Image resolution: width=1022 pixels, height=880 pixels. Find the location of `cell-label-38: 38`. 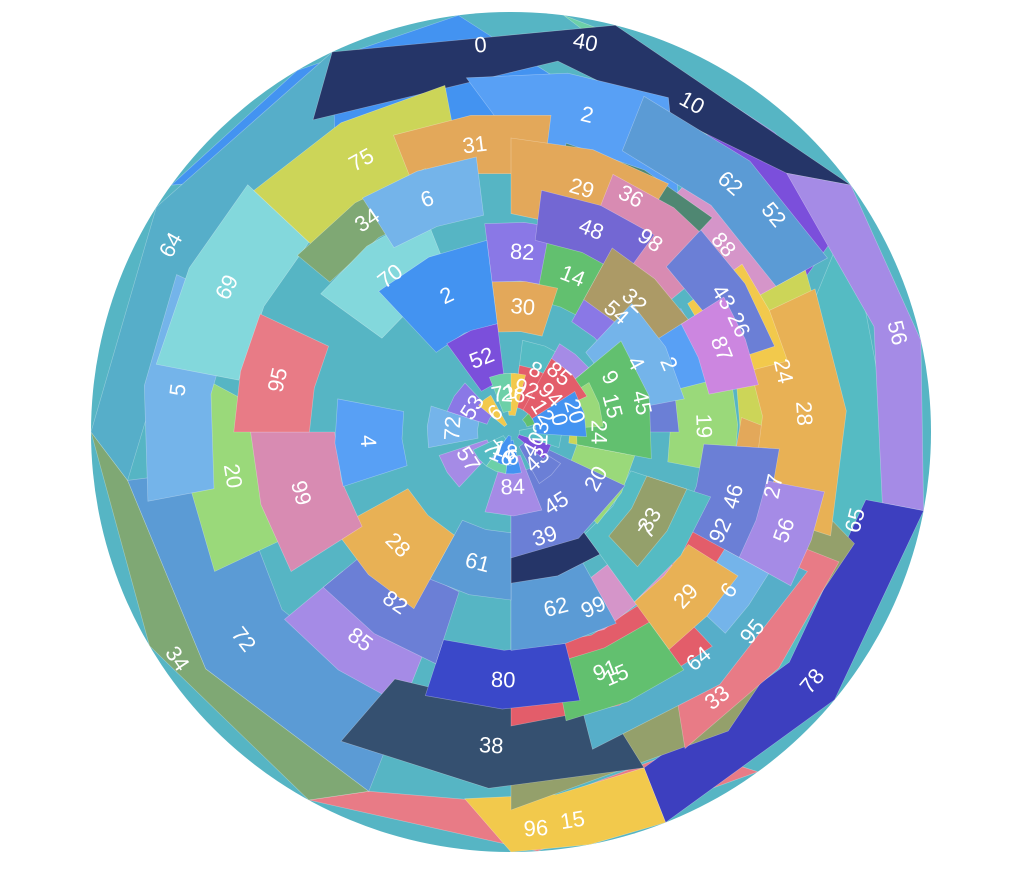

cell-label-38: 38 is located at coordinates (491, 745).